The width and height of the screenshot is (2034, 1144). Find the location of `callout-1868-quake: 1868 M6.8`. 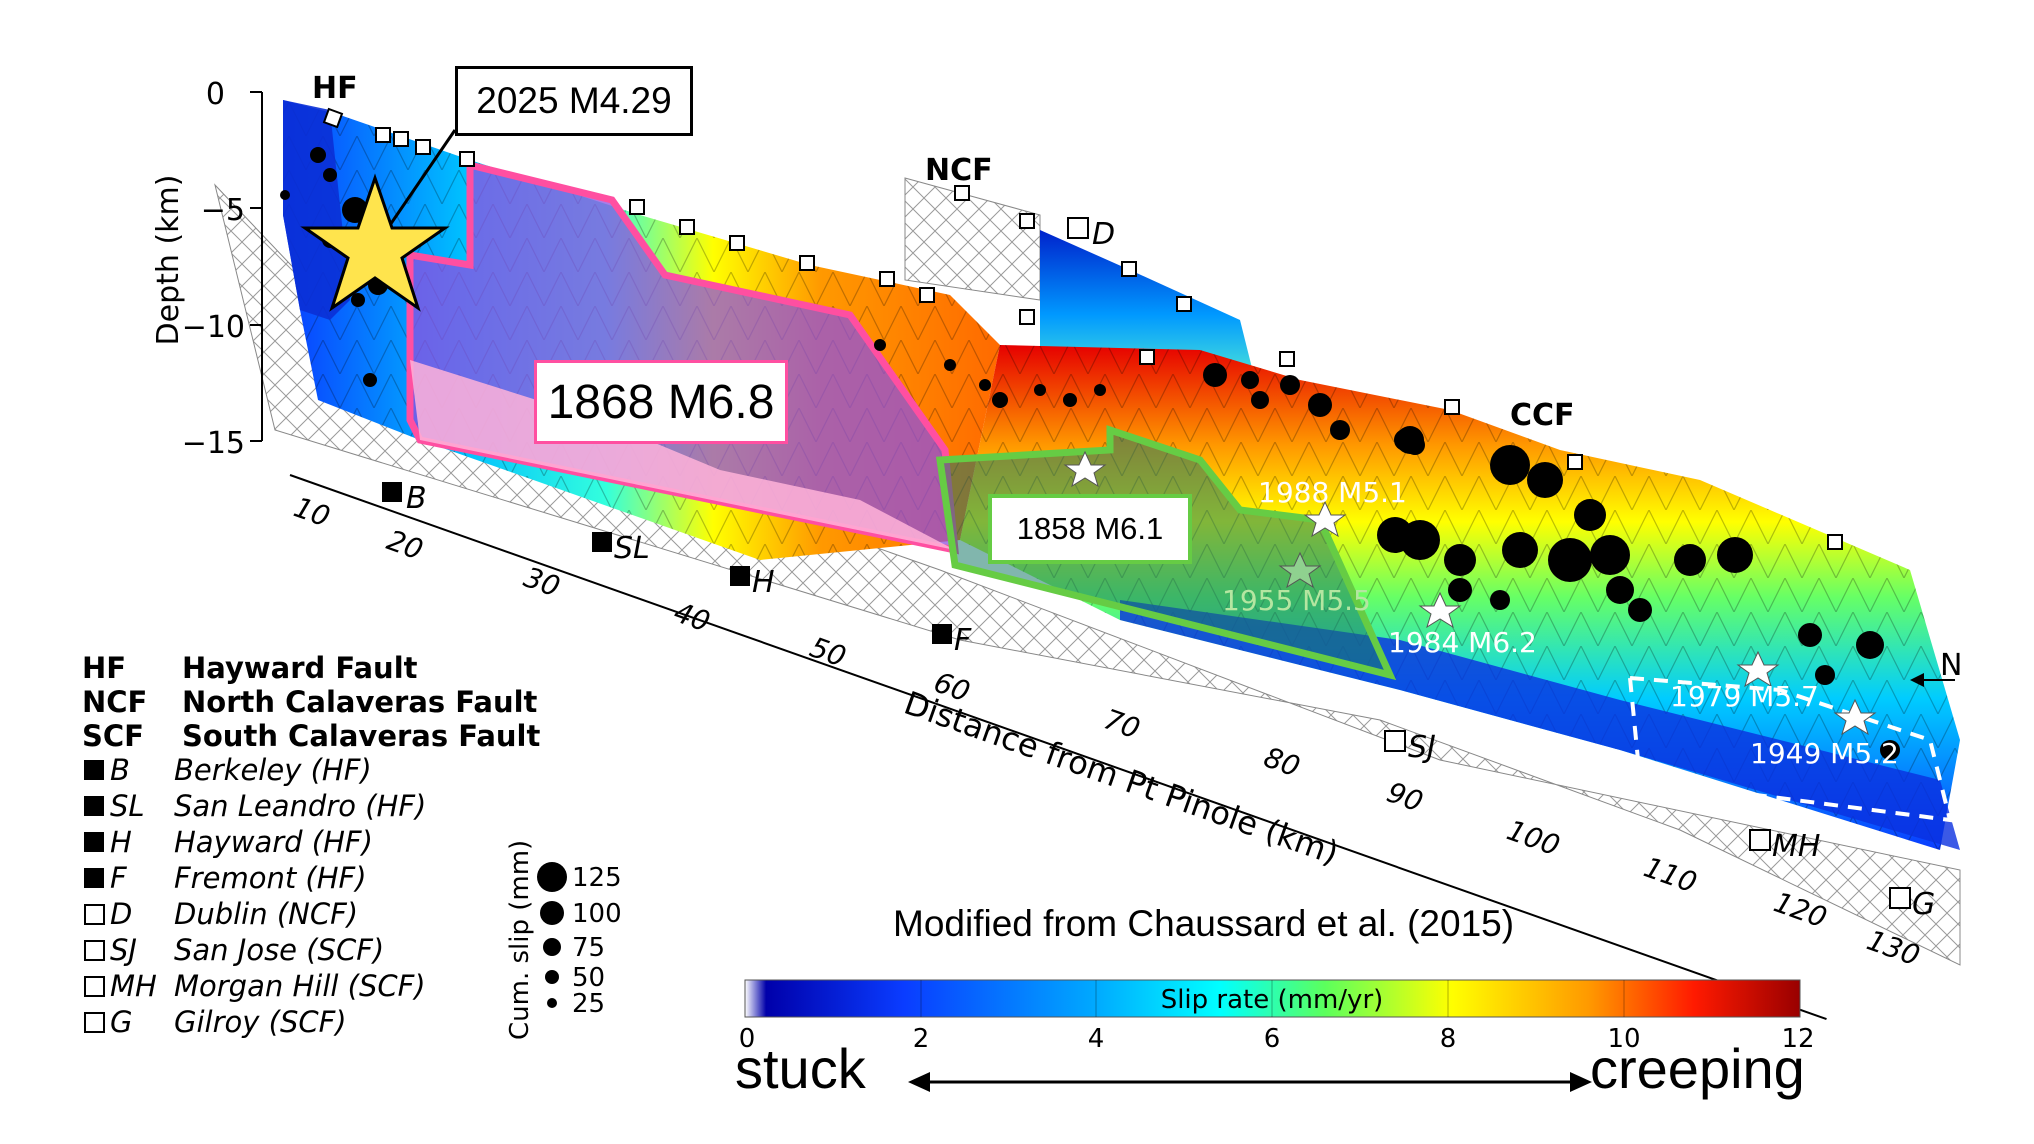

callout-1868-quake: 1868 M6.8 is located at coordinates (661, 402).